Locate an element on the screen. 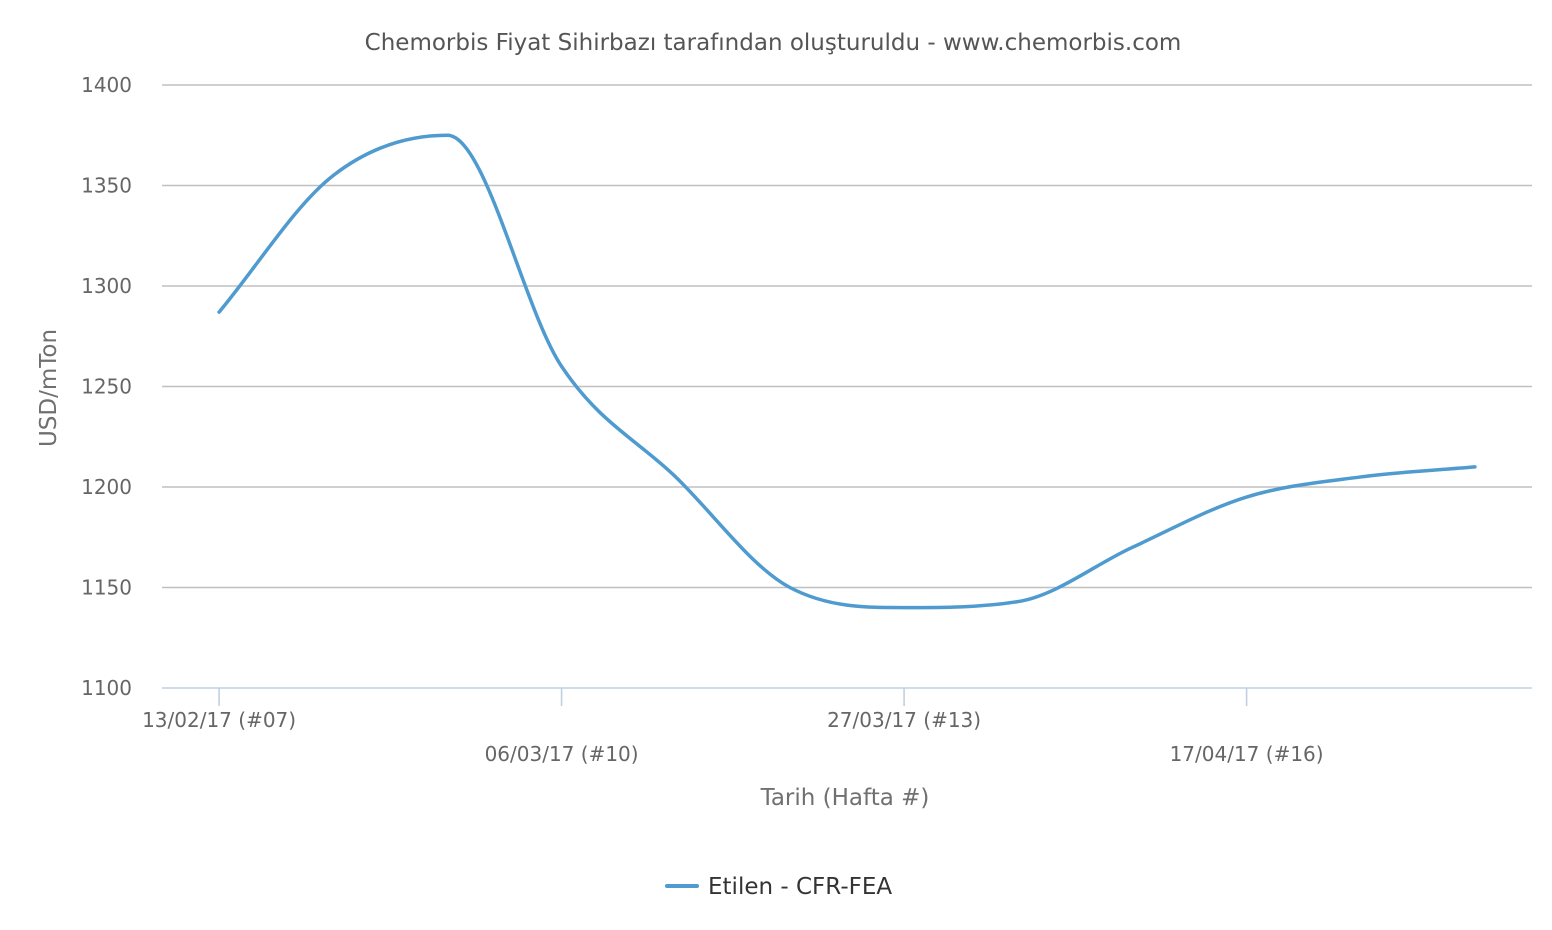  x-tick-label-16: 17/04/17 (#16) is located at coordinates (1247, 754).